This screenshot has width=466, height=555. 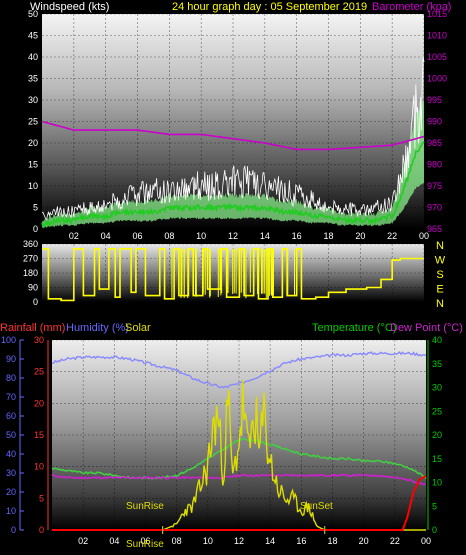 I want to click on direction-axis-labels: 0 90 180 270 360, so click(x=30, y=273).